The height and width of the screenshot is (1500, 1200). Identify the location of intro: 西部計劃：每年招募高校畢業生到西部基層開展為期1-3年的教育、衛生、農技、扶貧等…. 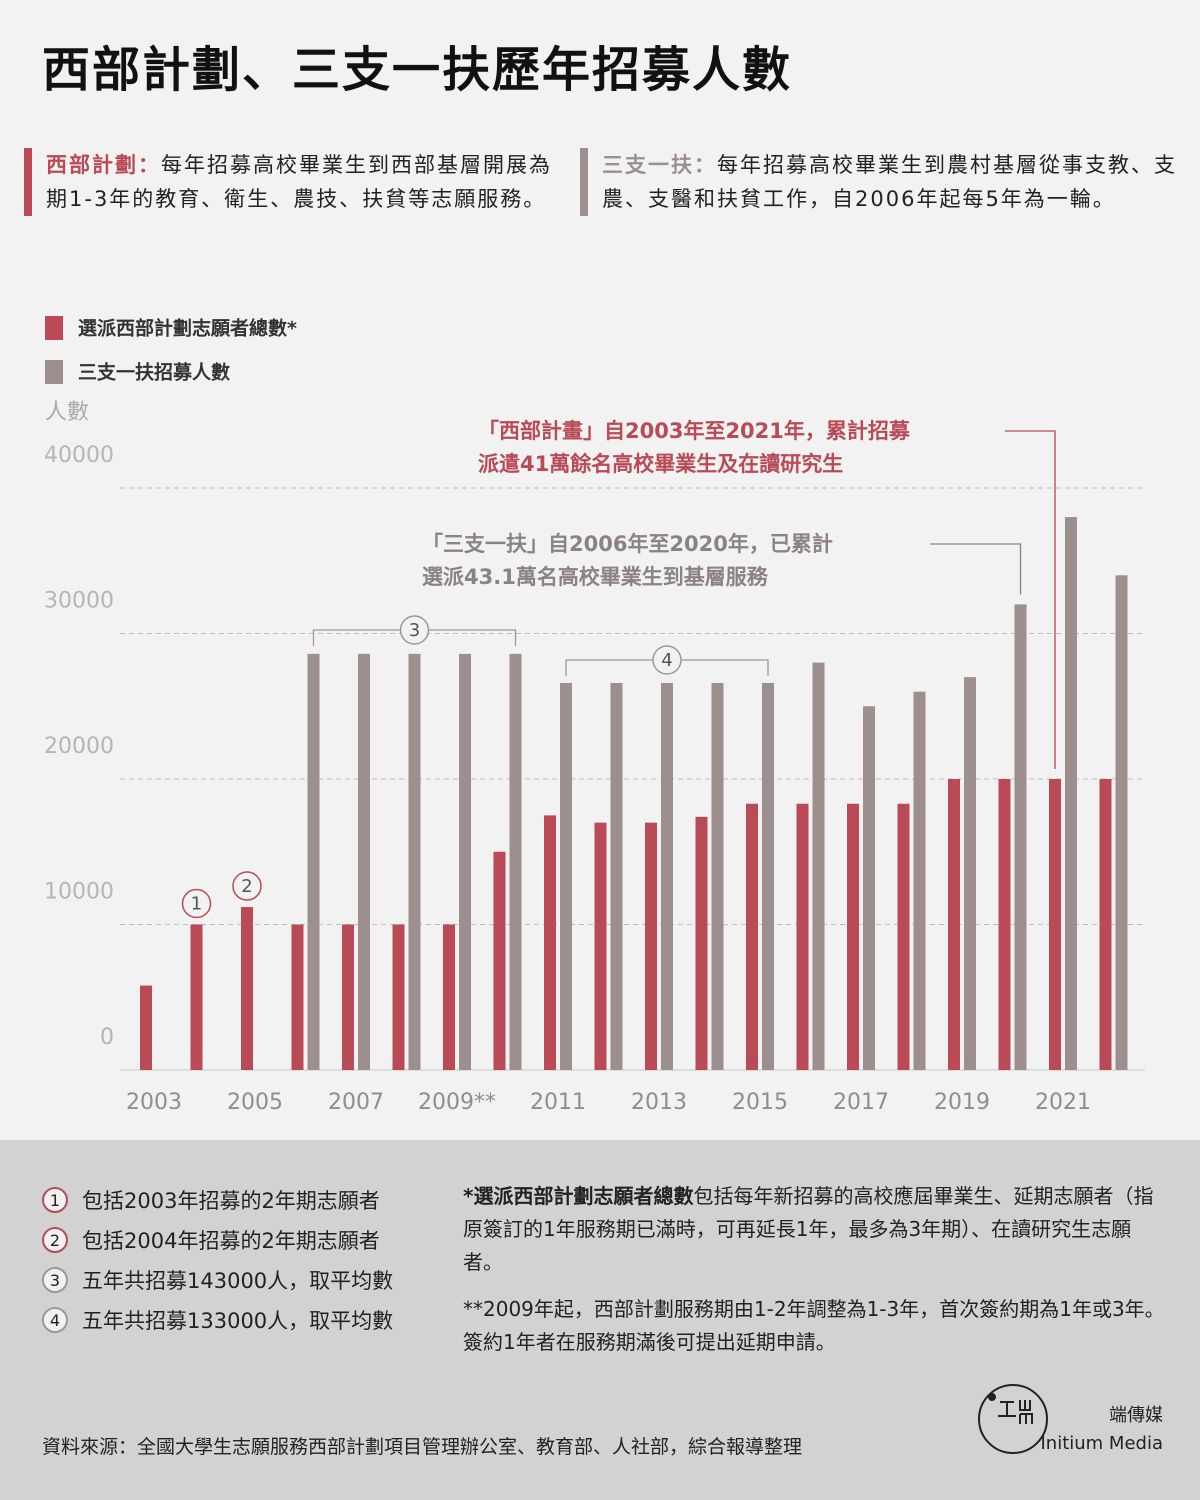
(295, 182).